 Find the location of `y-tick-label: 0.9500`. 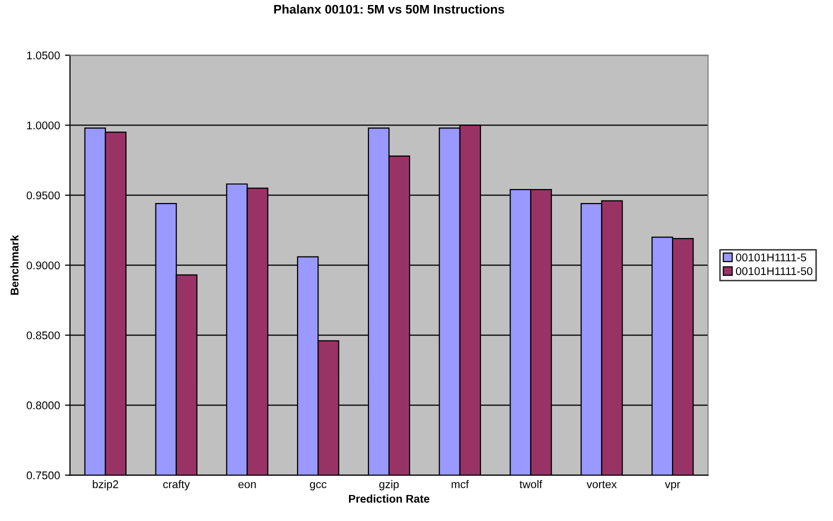

y-tick-label: 0.9500 is located at coordinates (43, 195).